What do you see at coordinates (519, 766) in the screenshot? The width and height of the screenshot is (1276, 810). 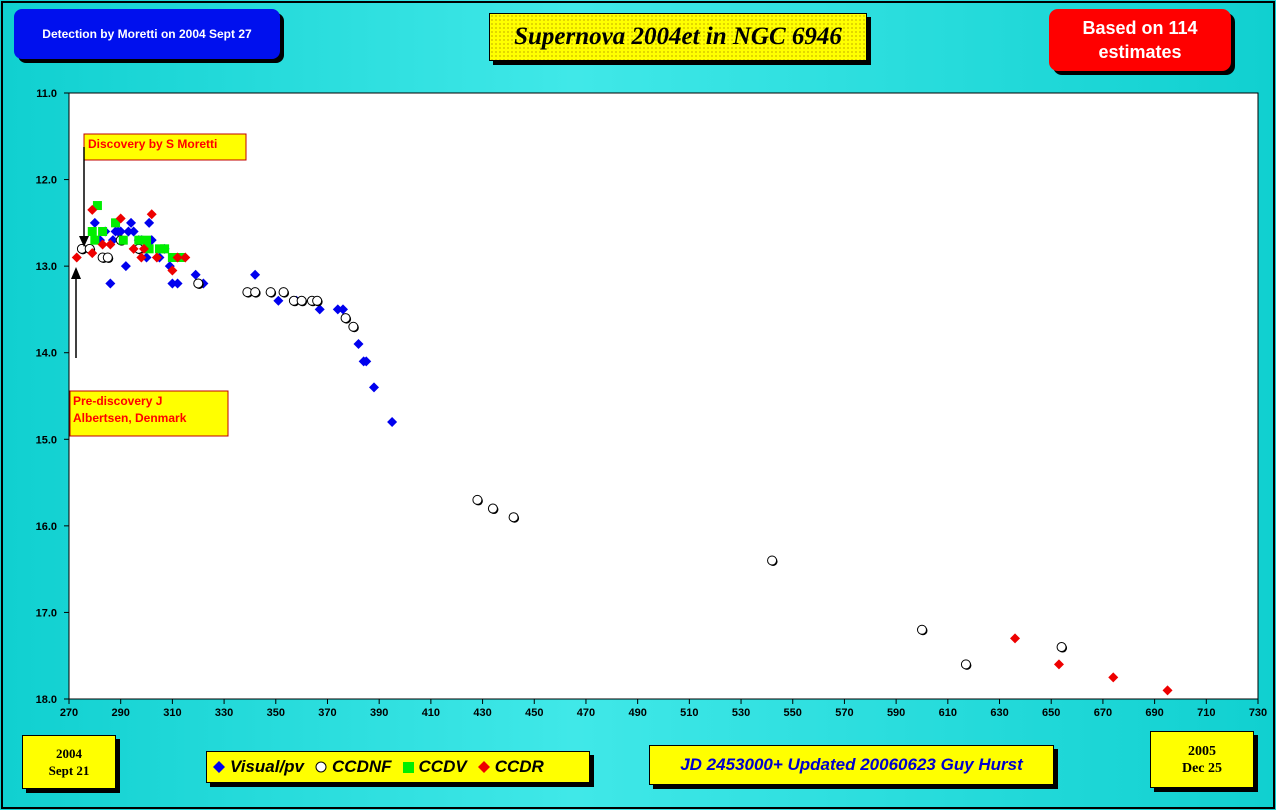 I see `legend-label: CCDR` at bounding box center [519, 766].